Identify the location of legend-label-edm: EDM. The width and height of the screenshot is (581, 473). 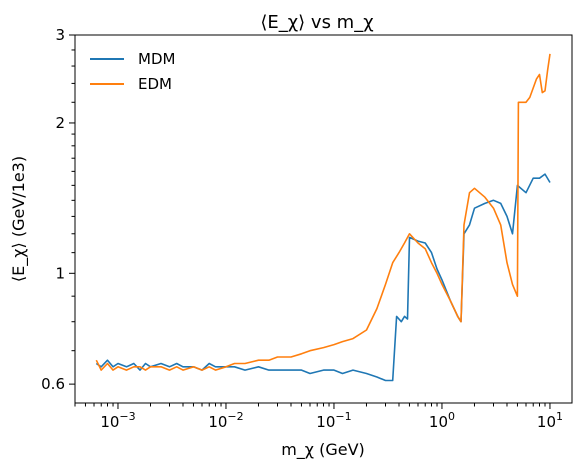
(155, 84).